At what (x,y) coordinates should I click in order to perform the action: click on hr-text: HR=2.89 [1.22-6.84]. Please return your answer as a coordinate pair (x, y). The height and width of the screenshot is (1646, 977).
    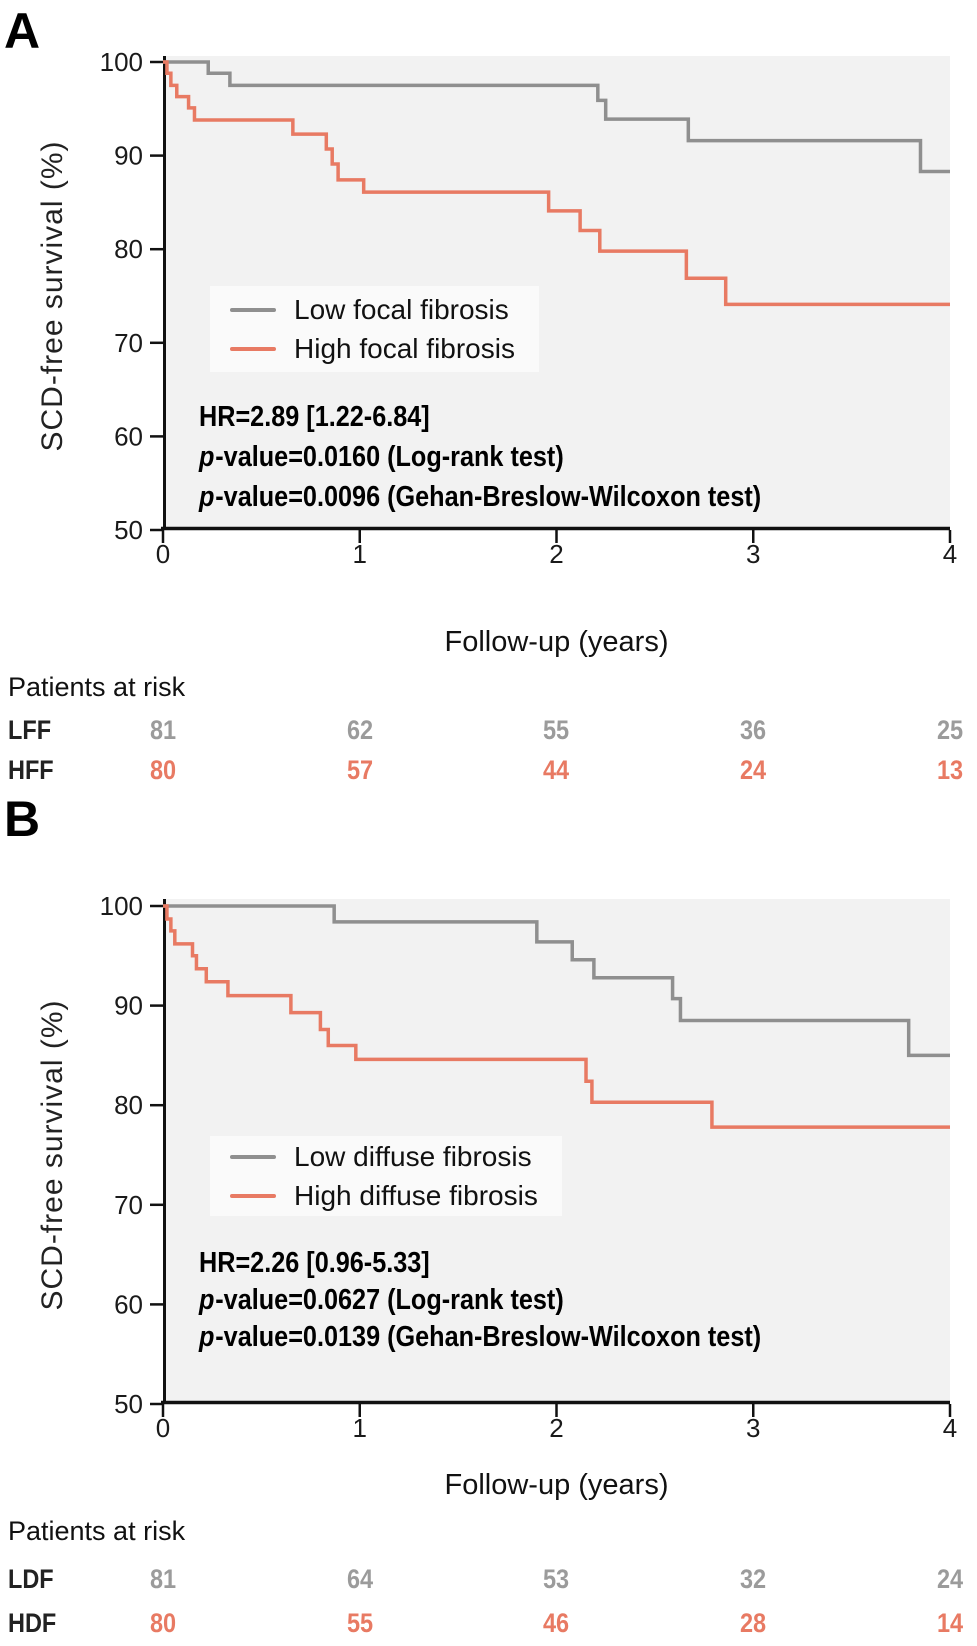
    Looking at the image, I should click on (314, 417).